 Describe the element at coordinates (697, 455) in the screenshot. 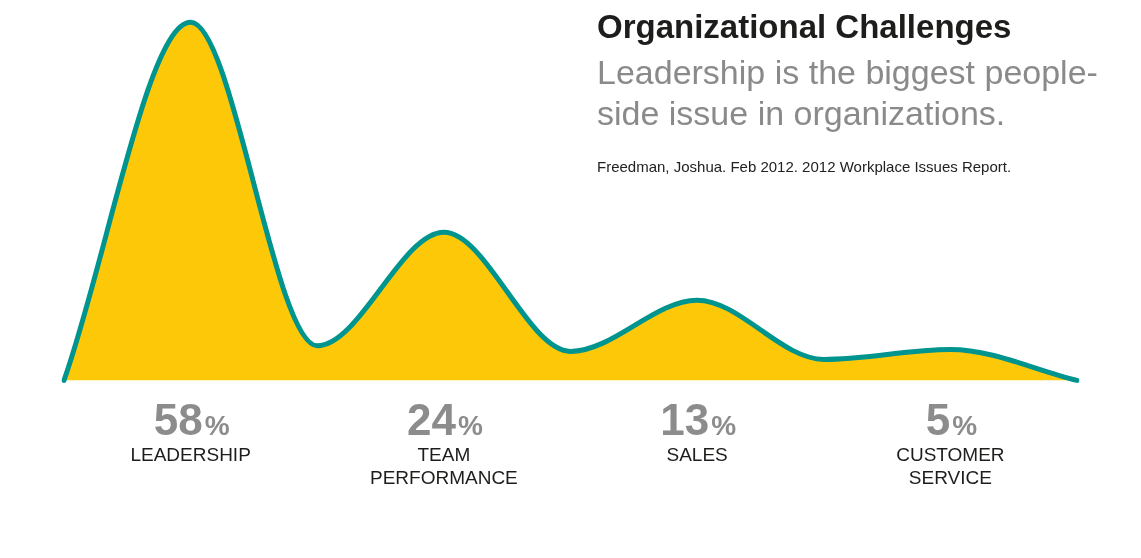

I see `x-tick-label: SALES` at that location.